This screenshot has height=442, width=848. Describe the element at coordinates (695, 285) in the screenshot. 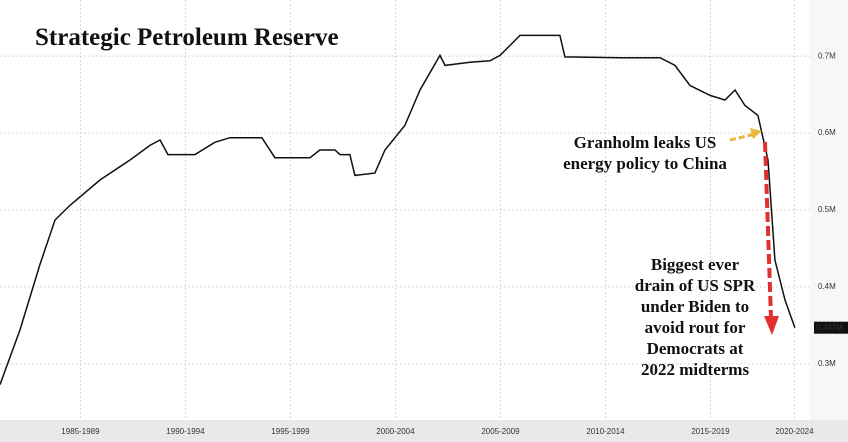

I see `annotation: drain of US SPR` at that location.